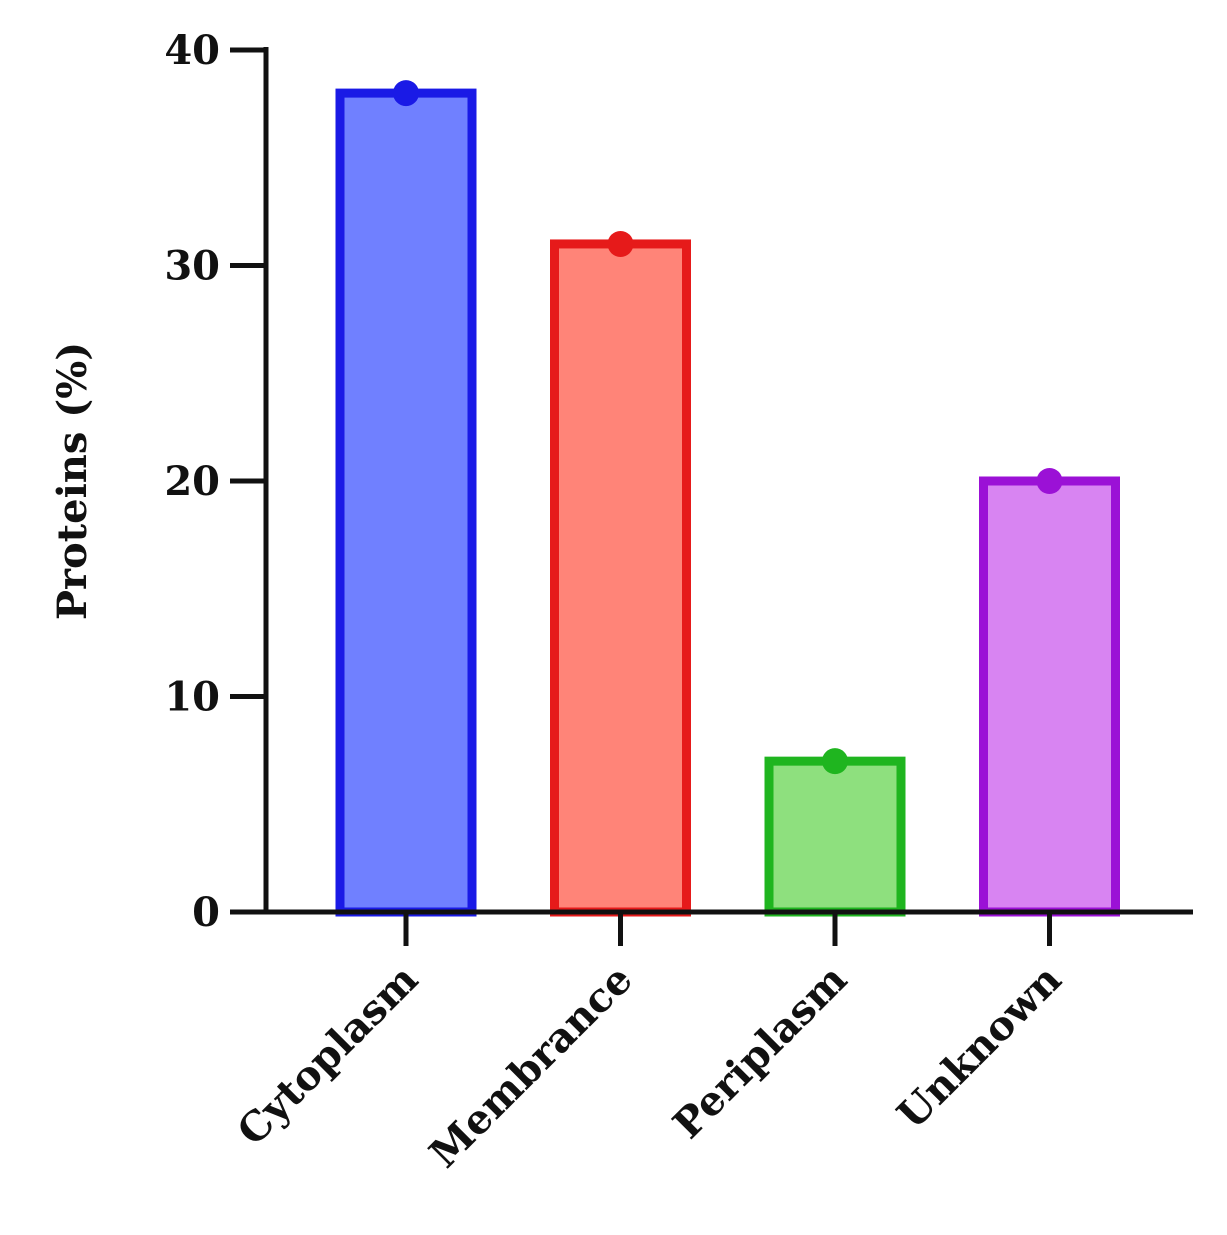  Describe the element at coordinates (621, 578) in the screenshot. I see `bar-membrance` at that location.